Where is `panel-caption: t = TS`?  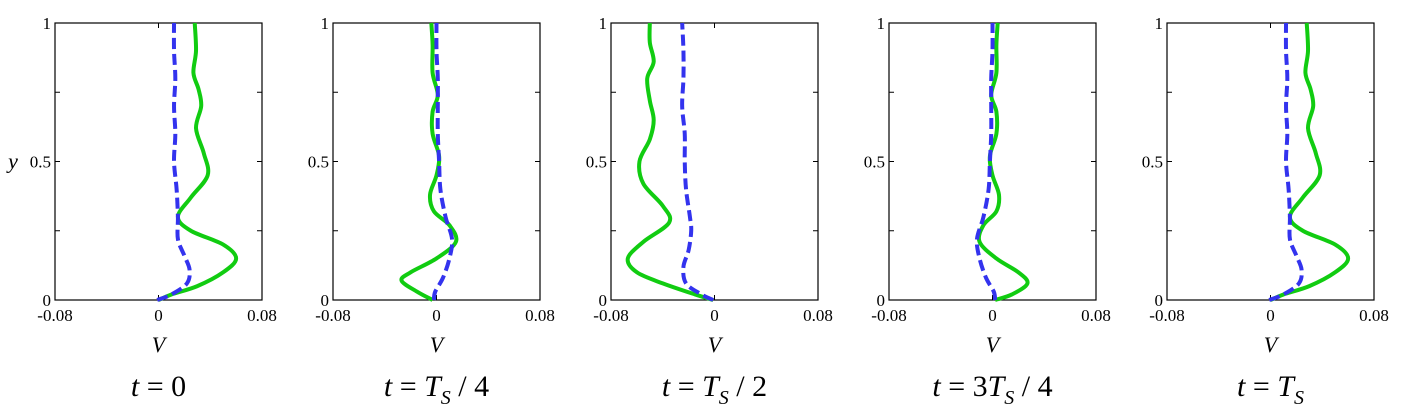
panel-caption: t = TS is located at coordinates (1270, 388).